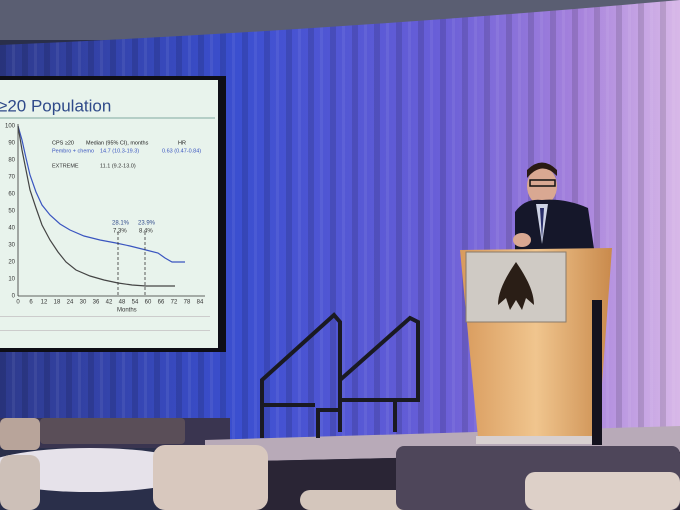  Describe the element at coordinates (18, 303) in the screenshot. I see `x-tick-label: 0` at that location.